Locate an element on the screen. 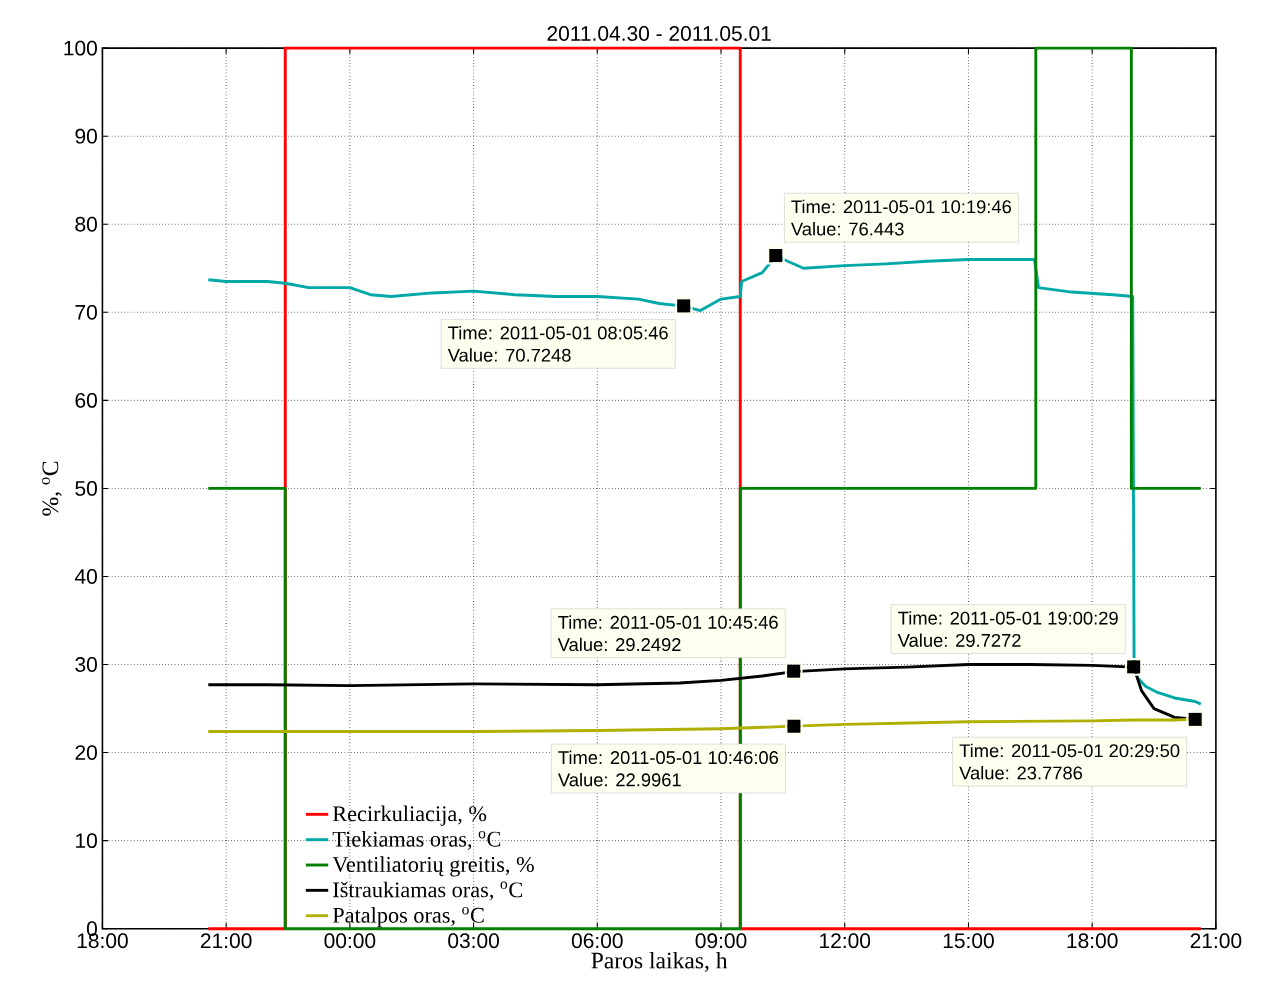 The width and height of the screenshot is (1266, 997). y-tick-label: 30 is located at coordinates (86, 665).